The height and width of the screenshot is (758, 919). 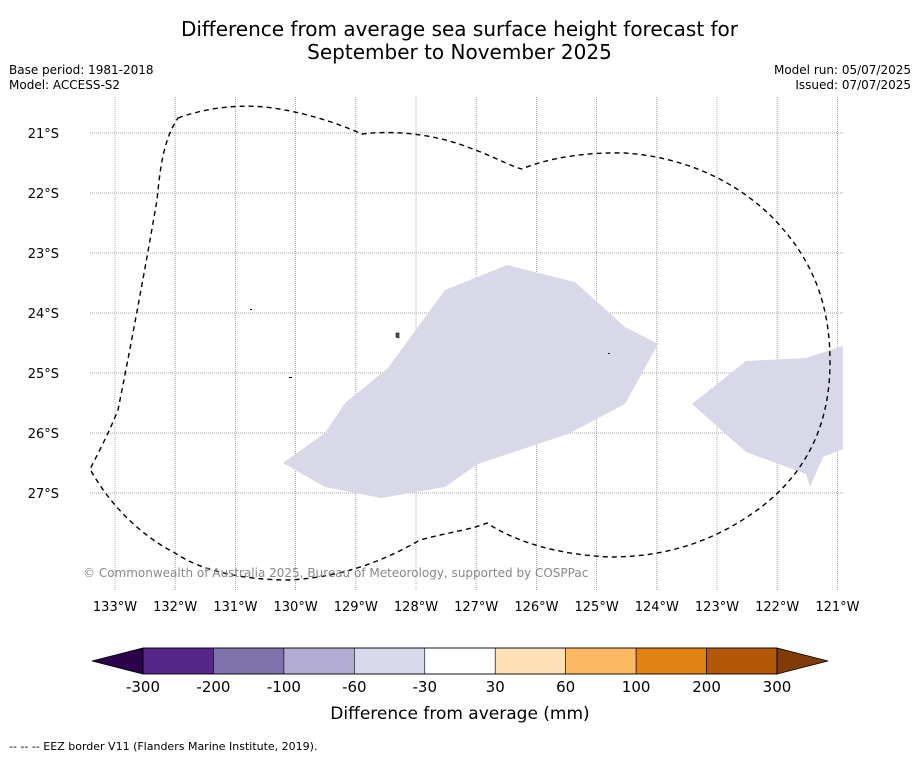 What do you see at coordinates (717, 607) in the screenshot?
I see `longitude-label: 123°W` at bounding box center [717, 607].